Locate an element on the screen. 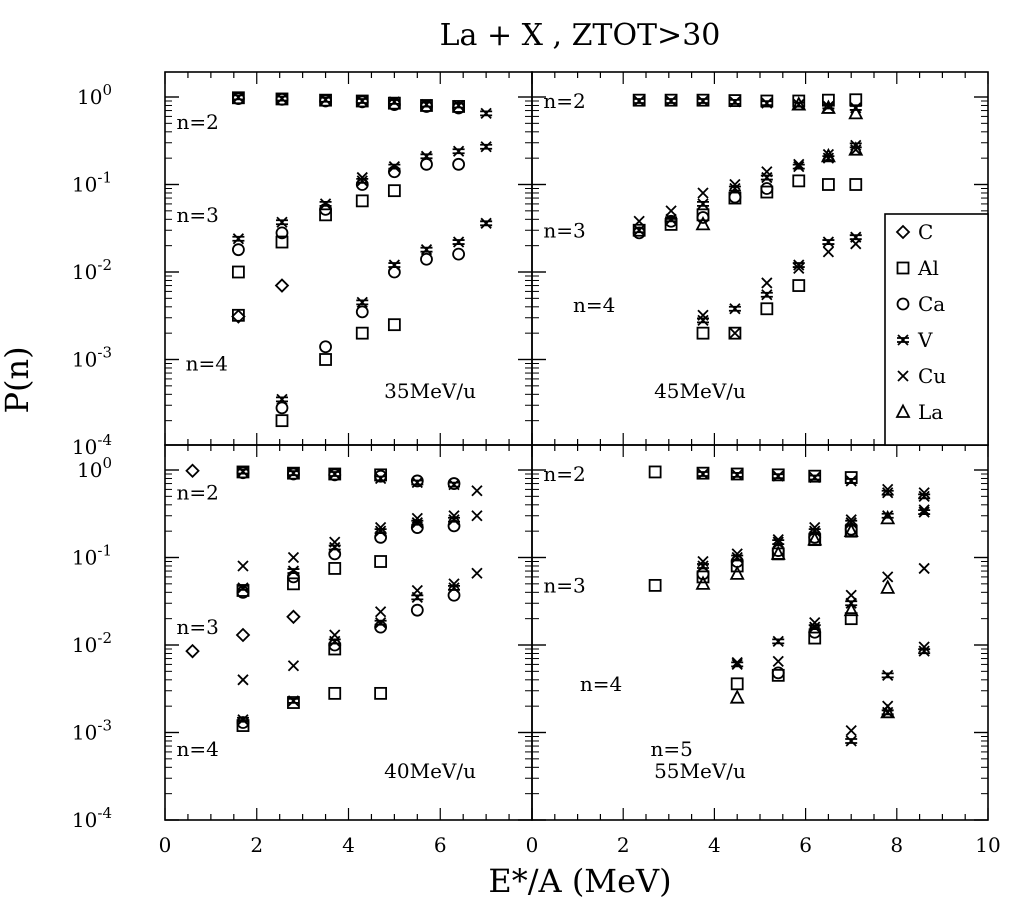 This screenshot has height=902, width=1009. x-tick-label: 0 is located at coordinates (165, 845).